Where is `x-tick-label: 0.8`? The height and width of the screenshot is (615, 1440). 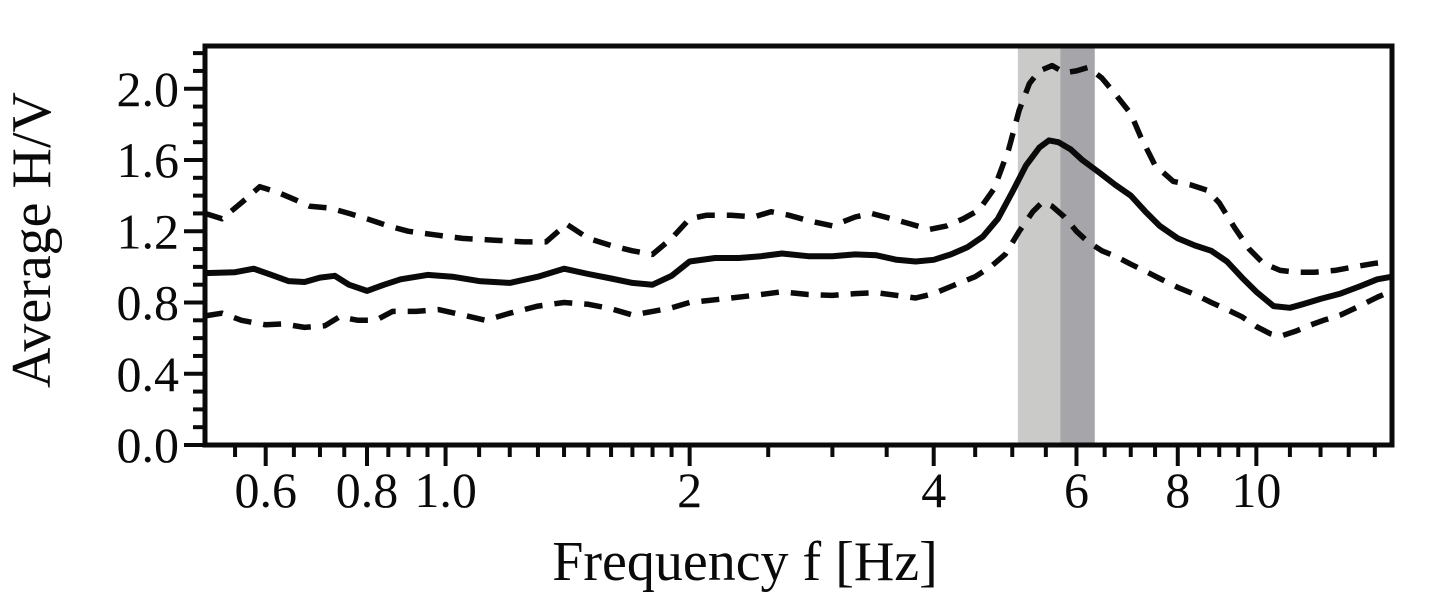
x-tick-label: 0.8 is located at coordinates (367, 490).